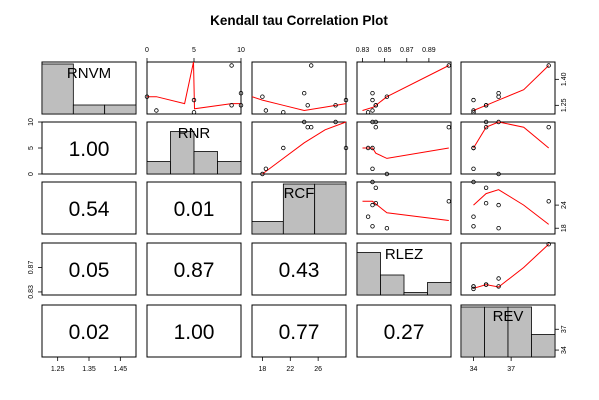 This screenshot has height=400, width=599. I want to click on y-tick-label: 24, so click(564, 205).